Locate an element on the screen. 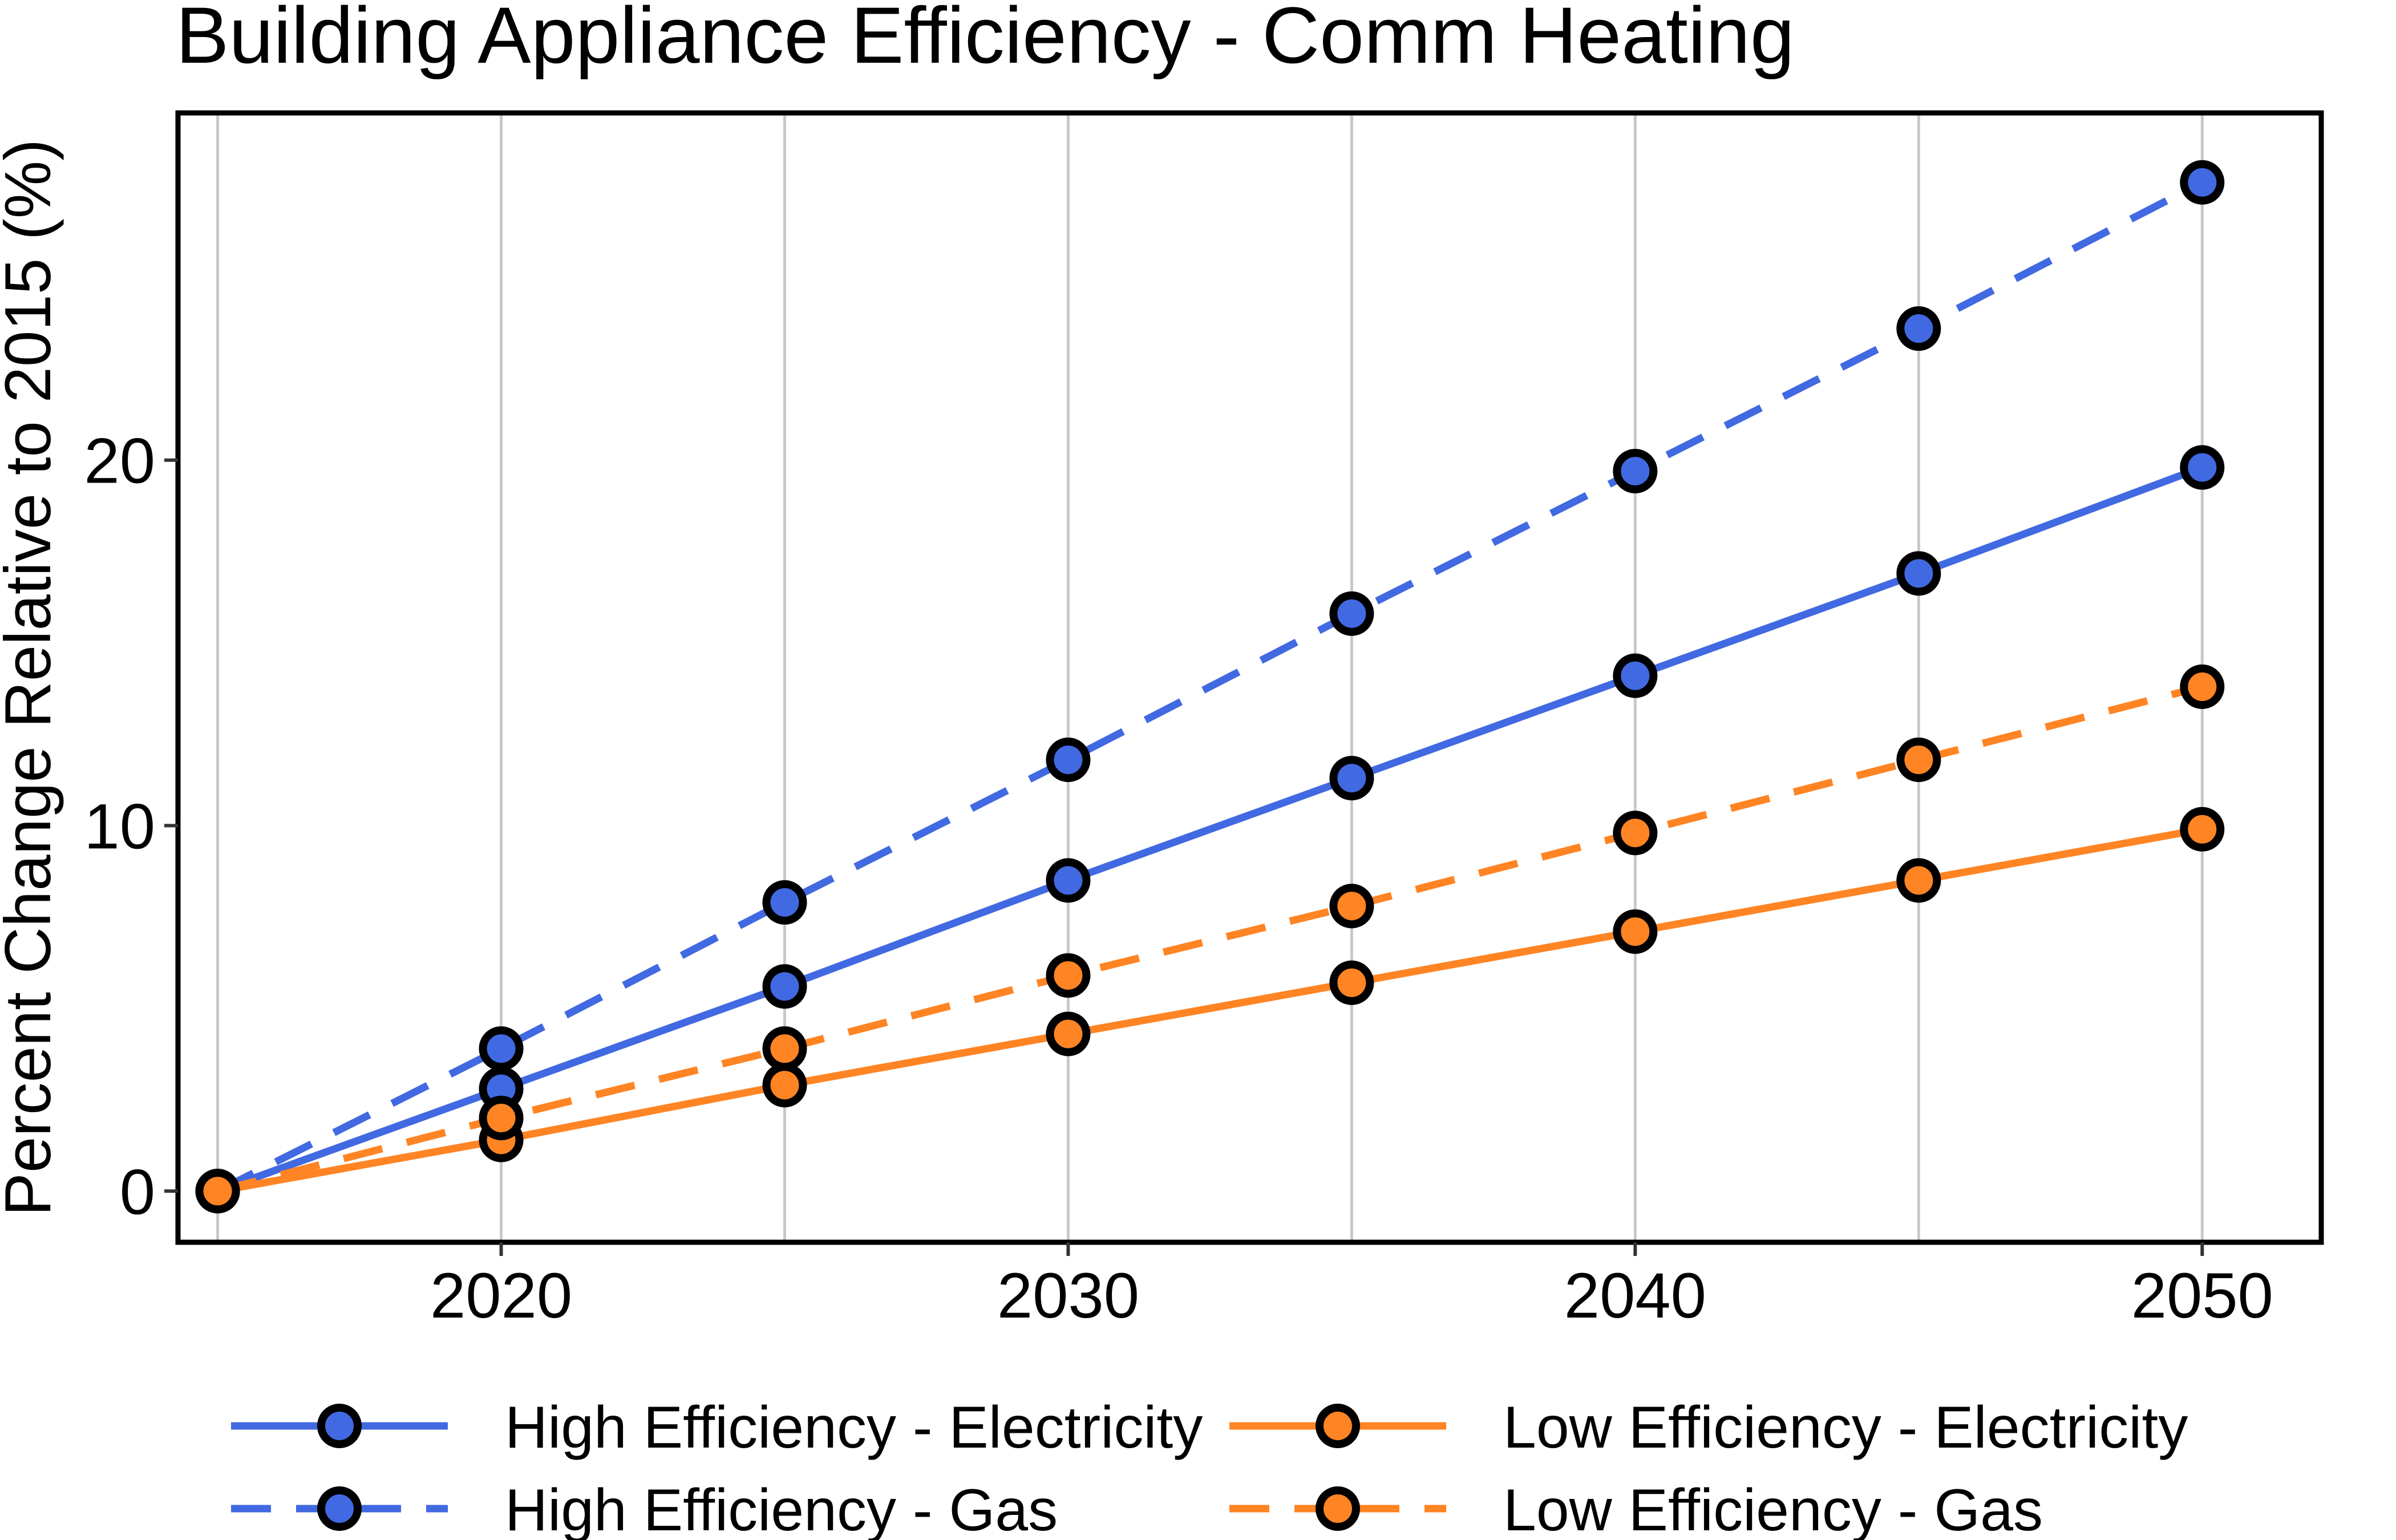  point-1-2045 is located at coordinates (1918, 328).